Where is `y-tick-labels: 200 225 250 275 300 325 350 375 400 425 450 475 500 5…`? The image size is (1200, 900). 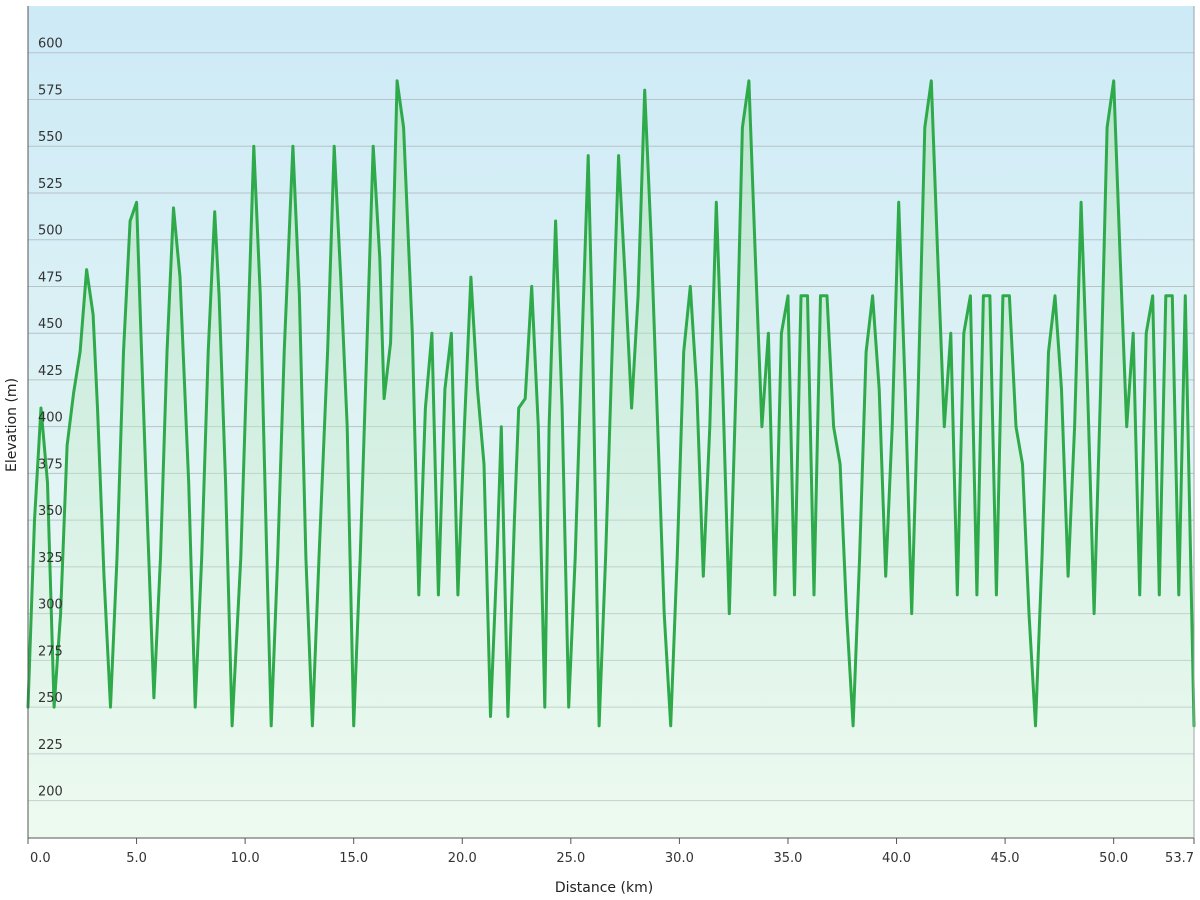 y-tick-labels: 200 225 250 275 300 325 350 375 400 425 450 475 500 5… is located at coordinates (50, 418).